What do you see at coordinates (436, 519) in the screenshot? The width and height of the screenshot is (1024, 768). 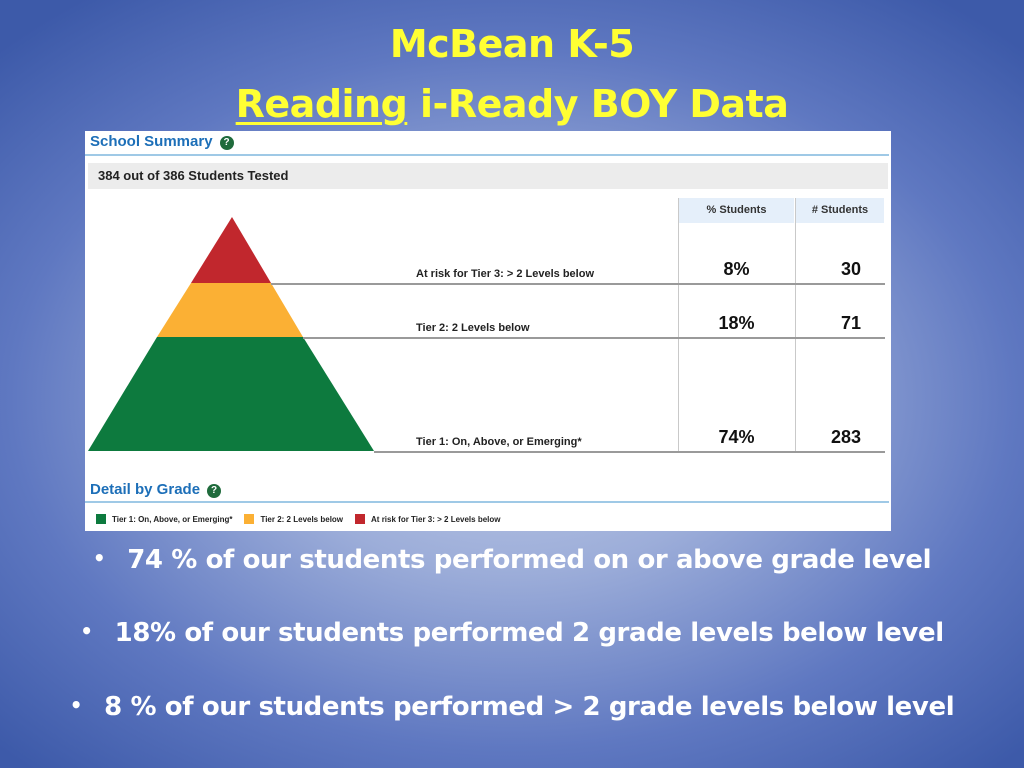 I see `legend-label: At risk for Tier 3: > 2 Levels below` at bounding box center [436, 519].